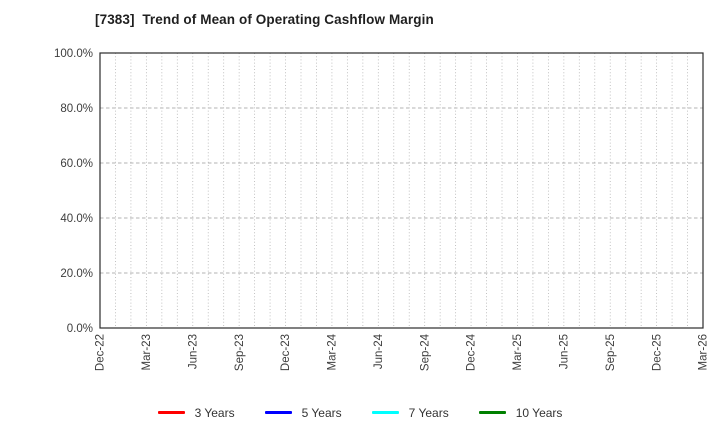 Image resolution: width=720 pixels, height=440 pixels. Describe the element at coordinates (425, 352) in the screenshot. I see `x-tick-label: Sep-24` at that location.